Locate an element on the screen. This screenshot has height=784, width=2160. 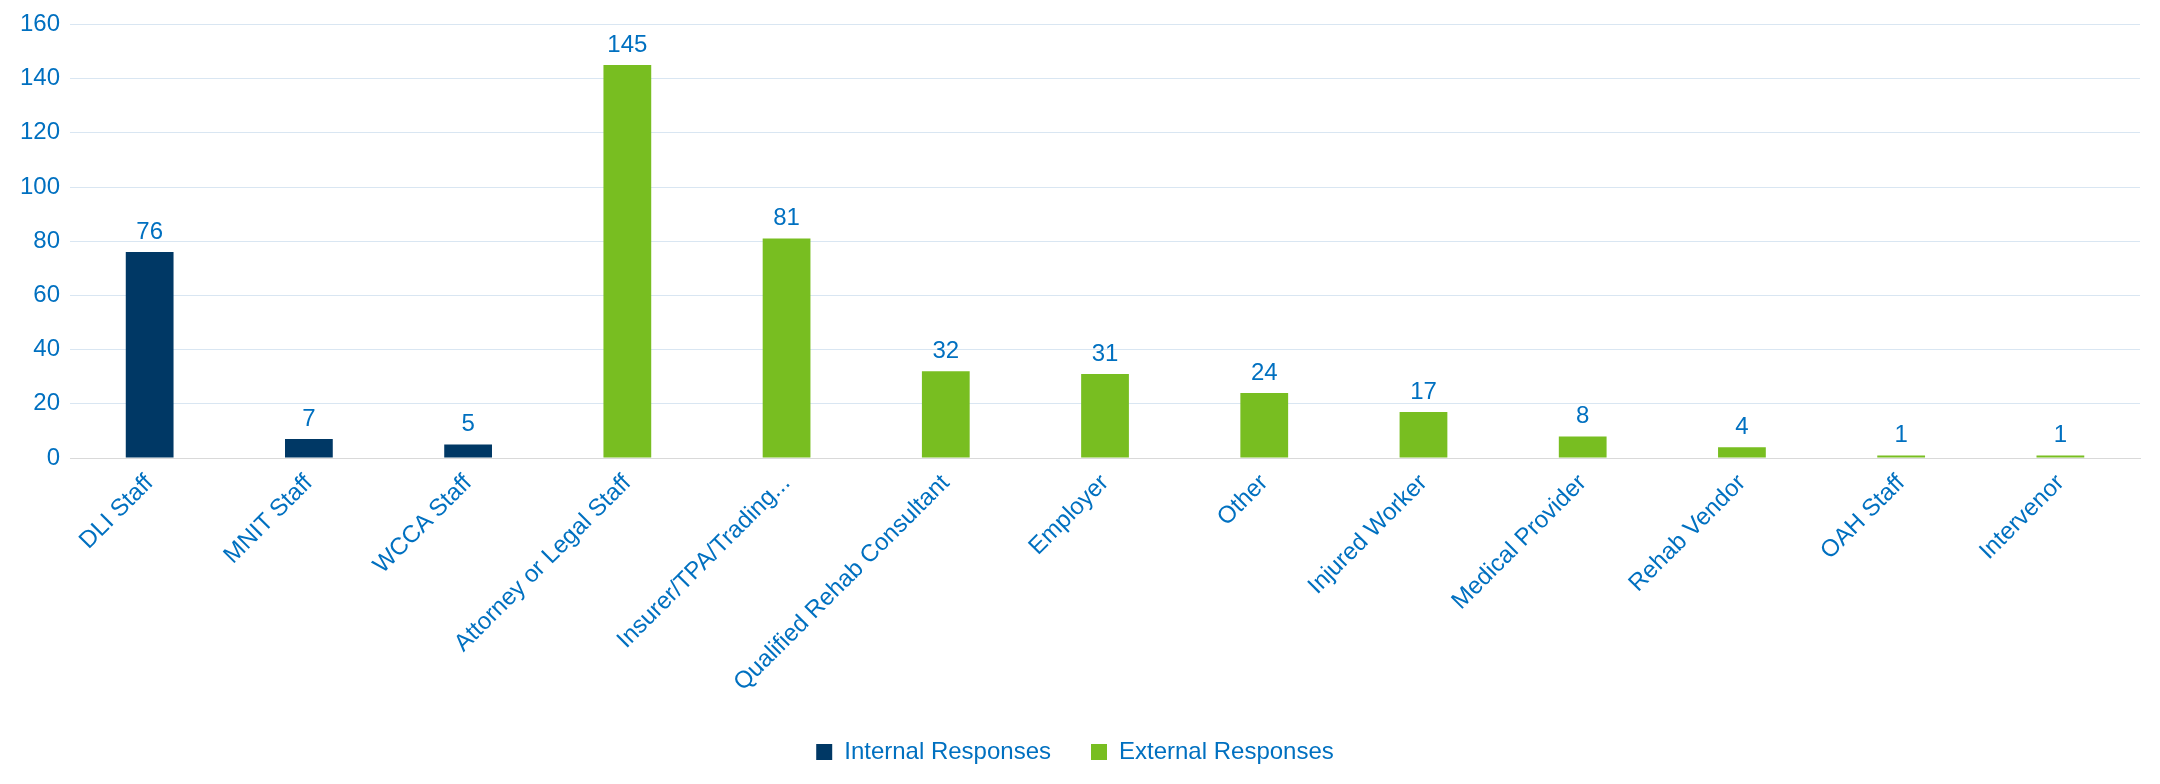
y-tick-label: 0 is located at coordinates (53, 456).